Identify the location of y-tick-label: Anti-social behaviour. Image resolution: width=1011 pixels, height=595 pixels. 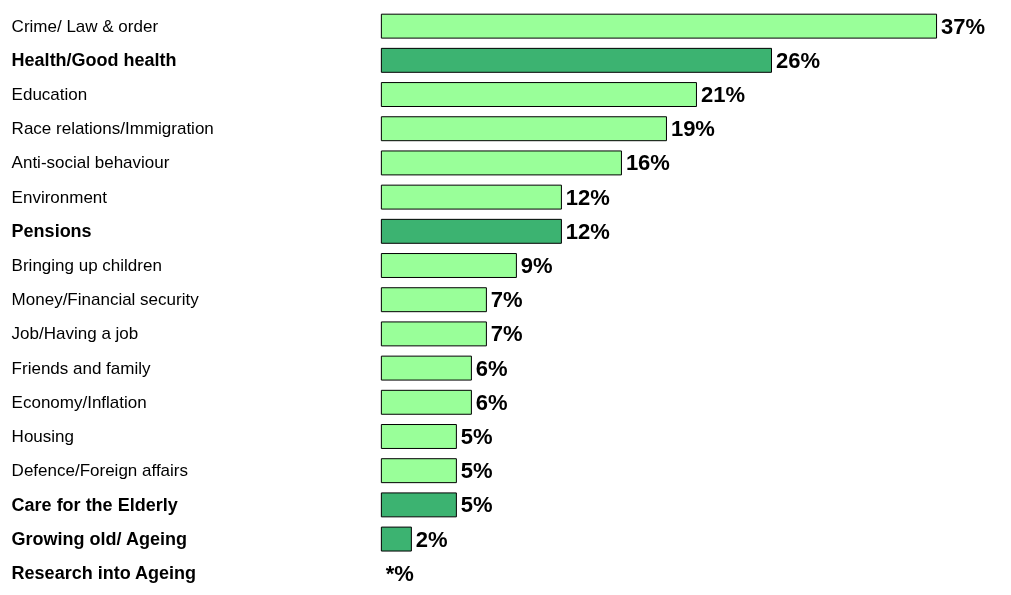
(90, 163).